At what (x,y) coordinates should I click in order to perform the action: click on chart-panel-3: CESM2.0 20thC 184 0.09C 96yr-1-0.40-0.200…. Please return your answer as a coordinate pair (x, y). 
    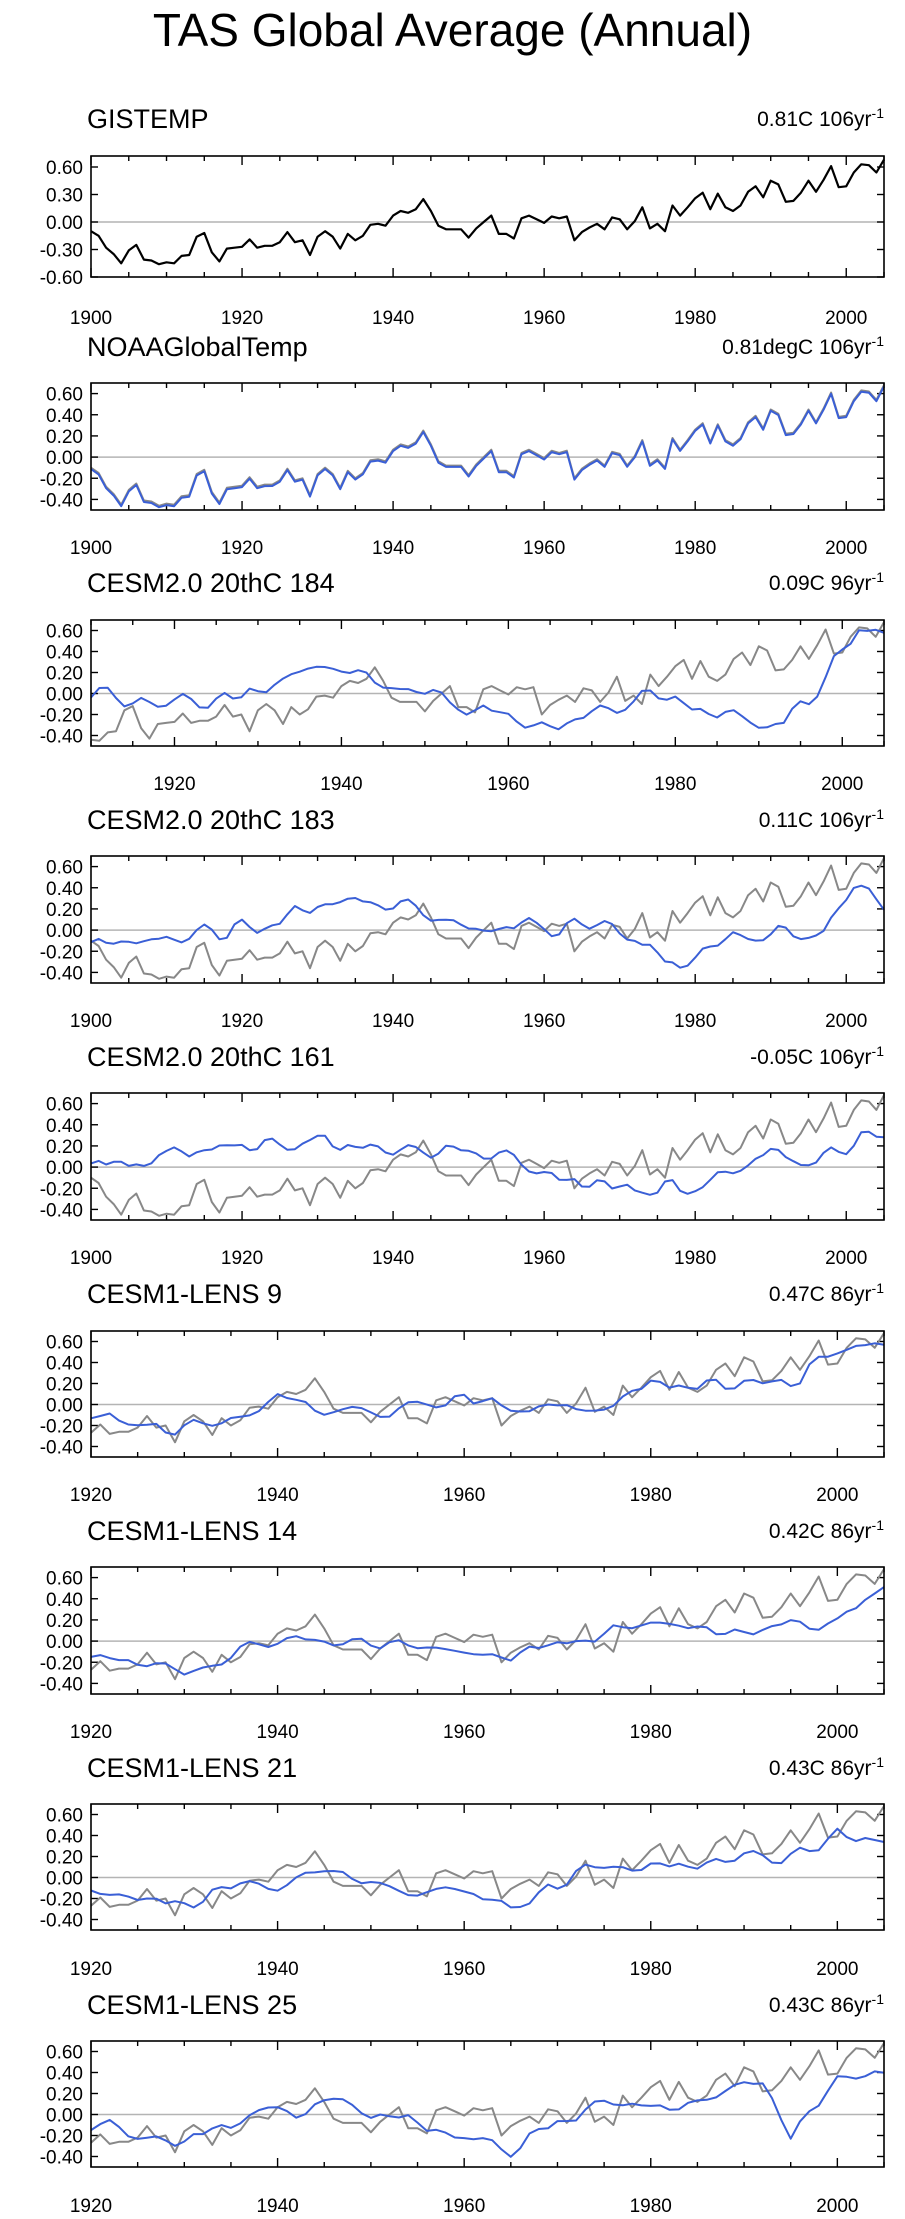
    Looking at the image, I should click on (462, 681).